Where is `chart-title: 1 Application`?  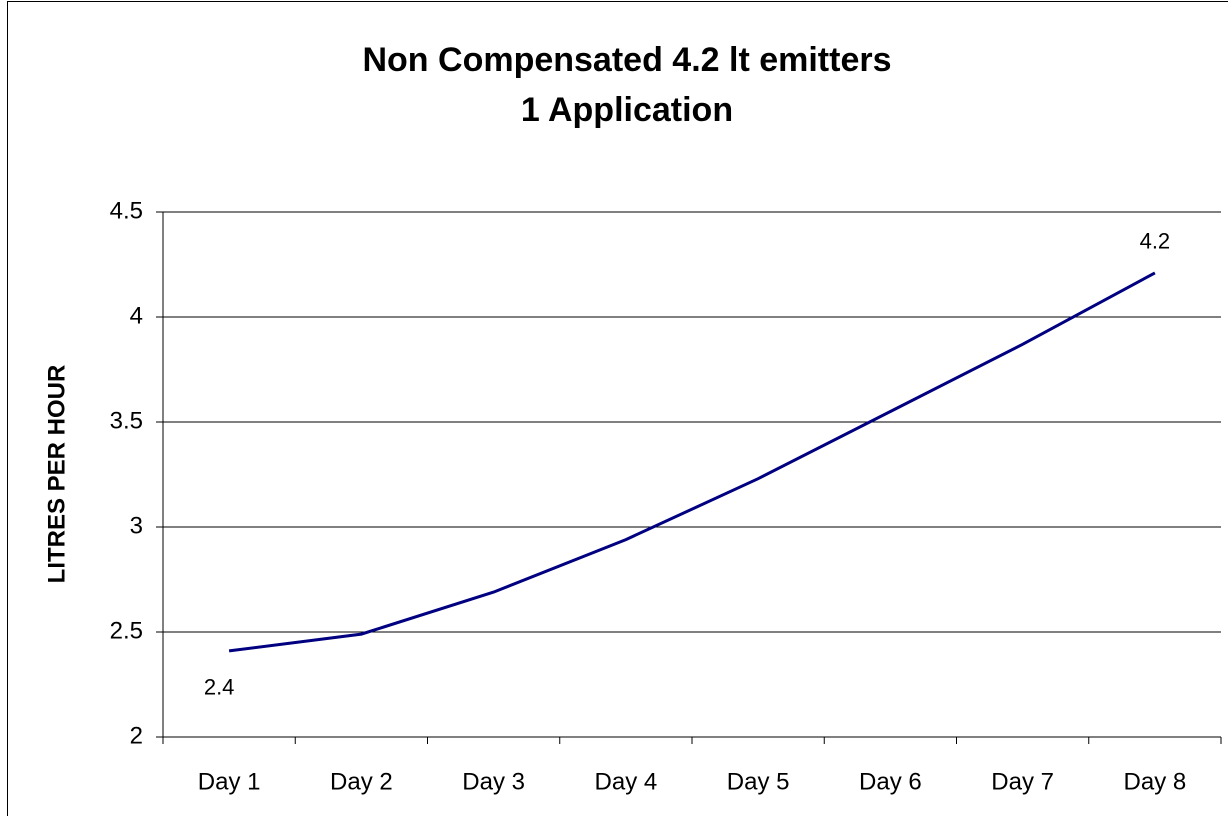 chart-title: 1 Application is located at coordinates (627, 110).